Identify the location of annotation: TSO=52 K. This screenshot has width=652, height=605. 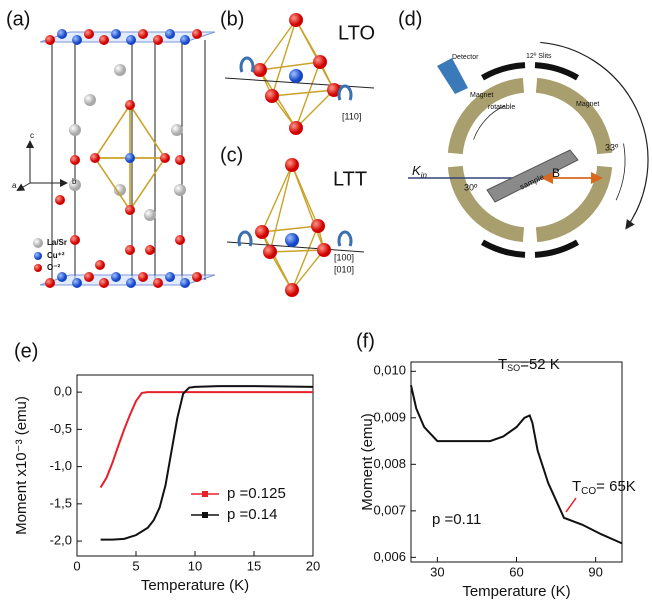
(529, 364).